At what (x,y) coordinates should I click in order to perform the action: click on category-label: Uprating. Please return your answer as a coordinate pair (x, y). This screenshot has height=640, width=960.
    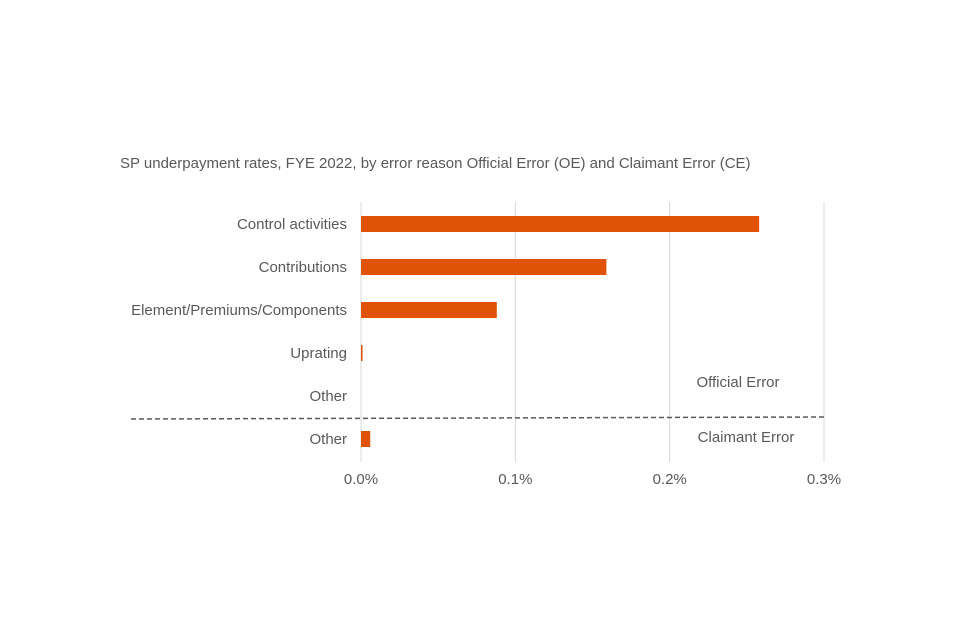
    Looking at the image, I should click on (318, 353).